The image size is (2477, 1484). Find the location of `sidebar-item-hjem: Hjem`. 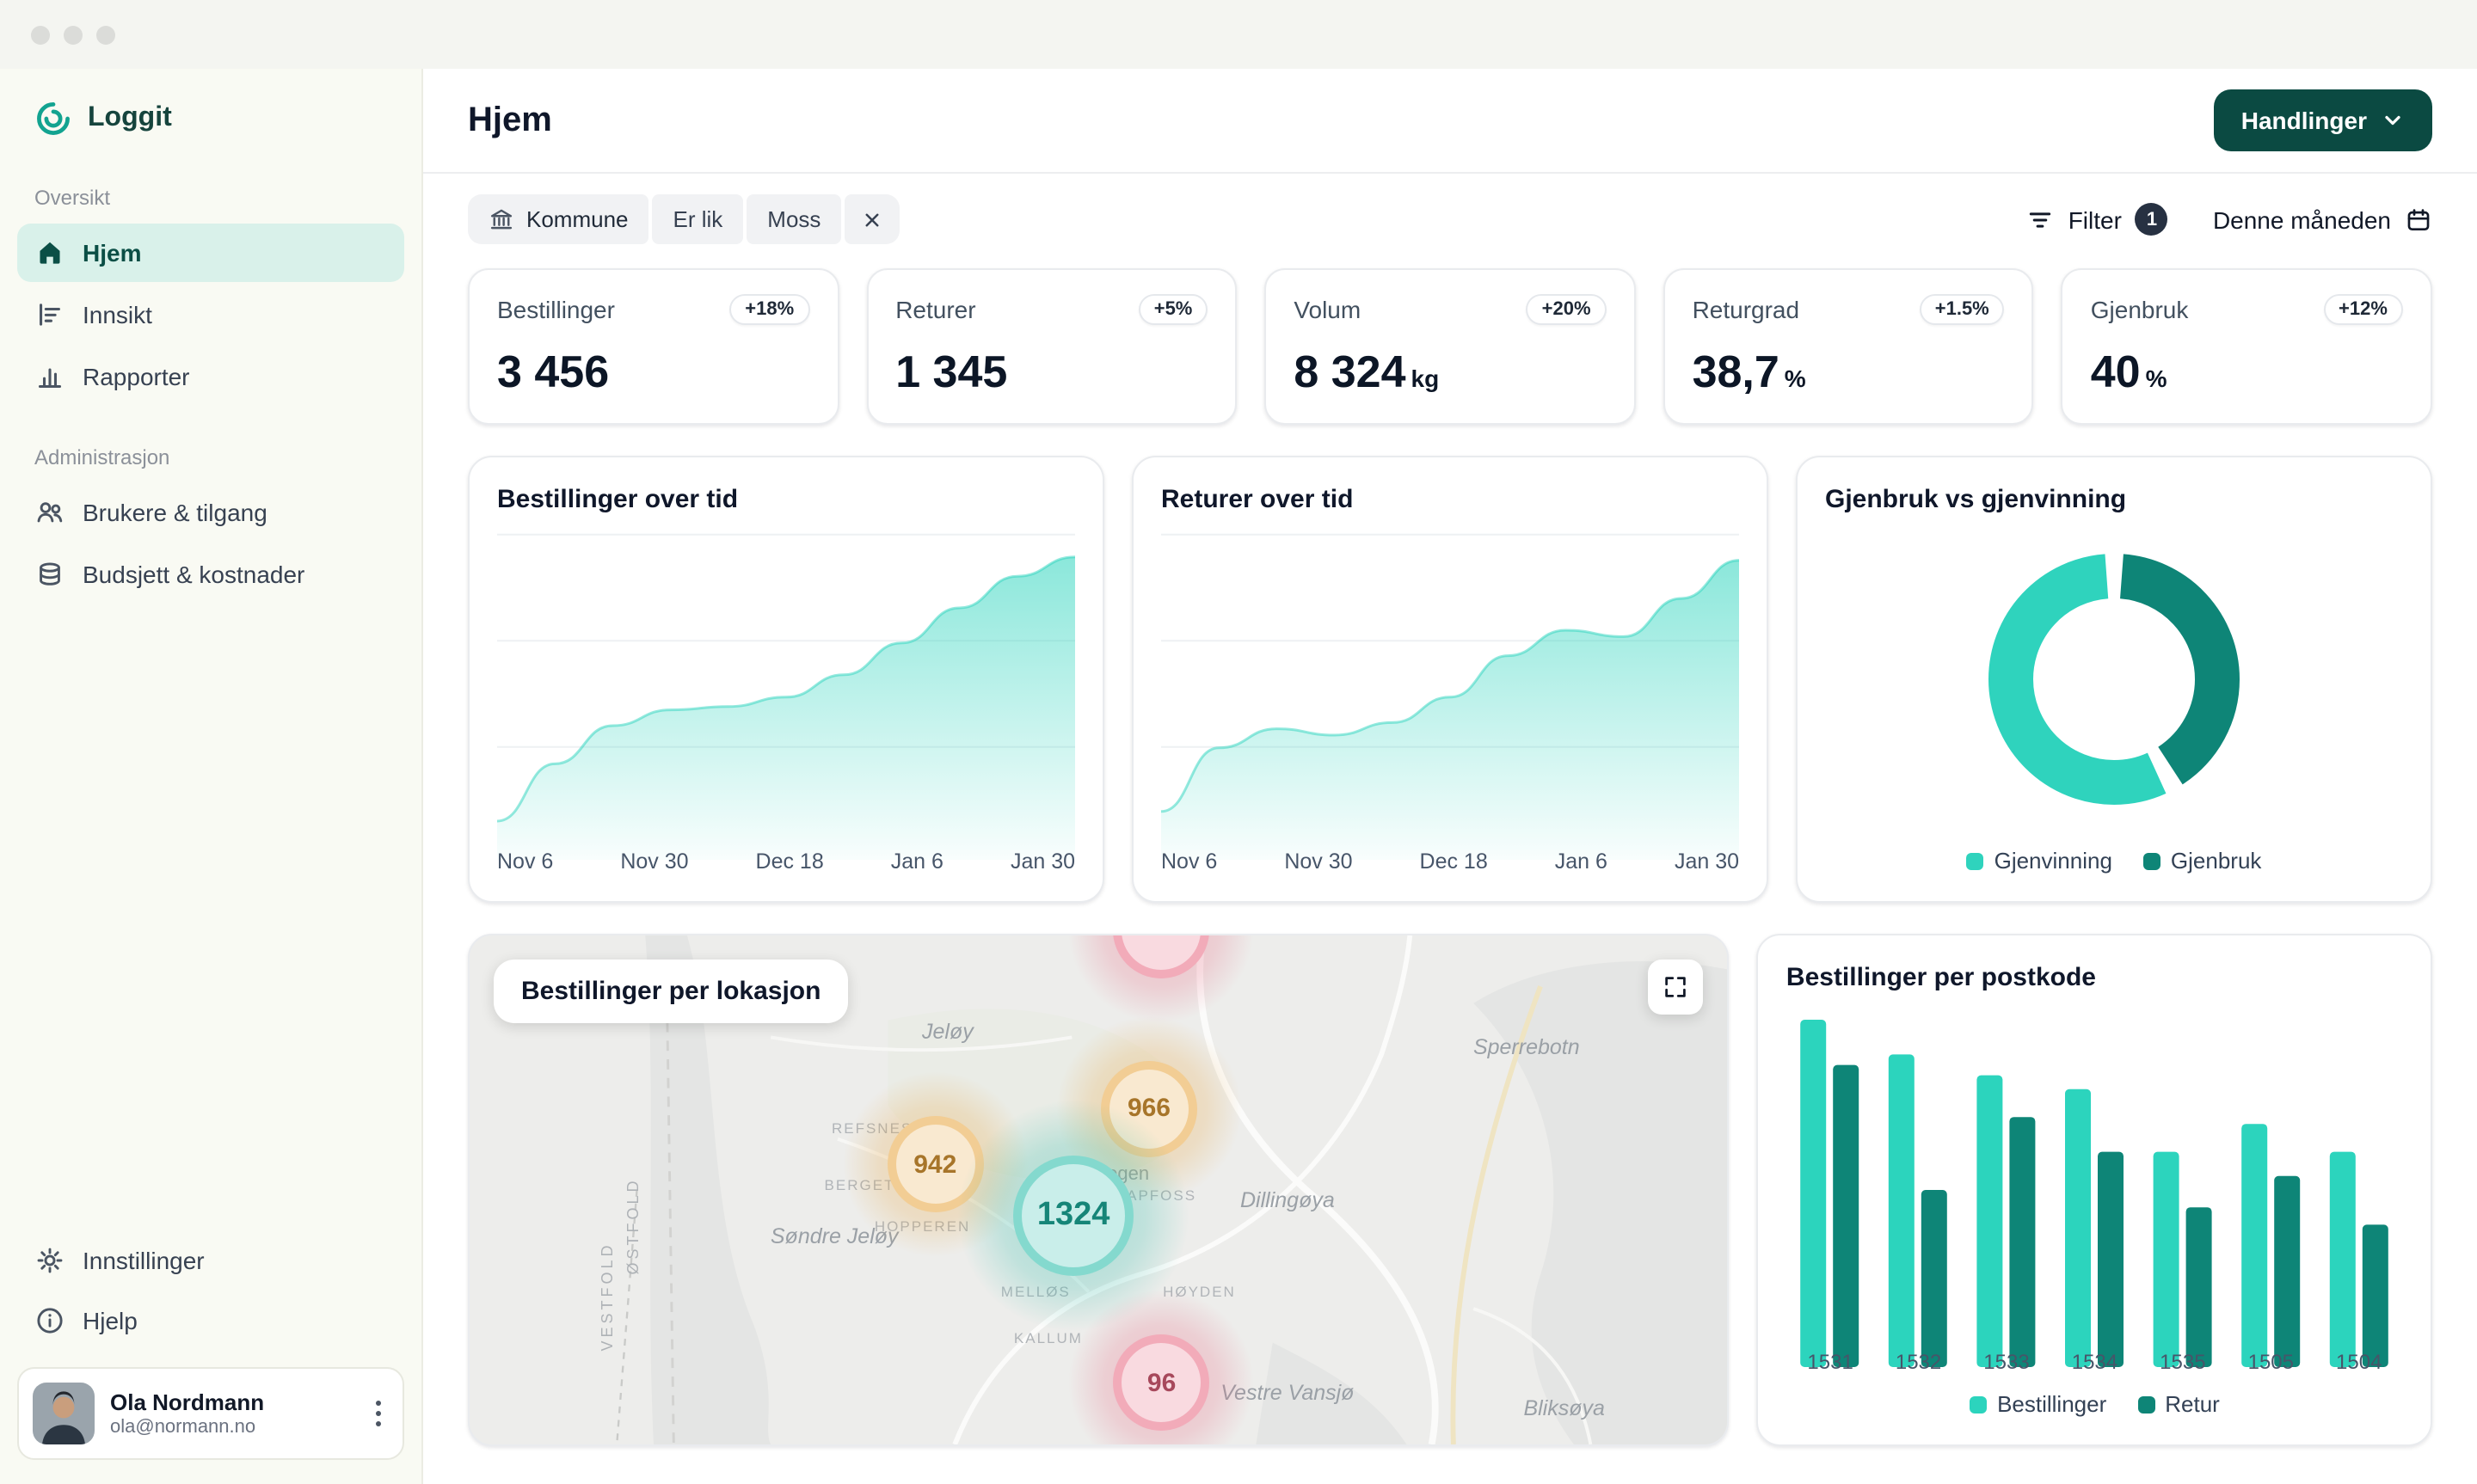

sidebar-item-hjem: Hjem is located at coordinates (210, 253).